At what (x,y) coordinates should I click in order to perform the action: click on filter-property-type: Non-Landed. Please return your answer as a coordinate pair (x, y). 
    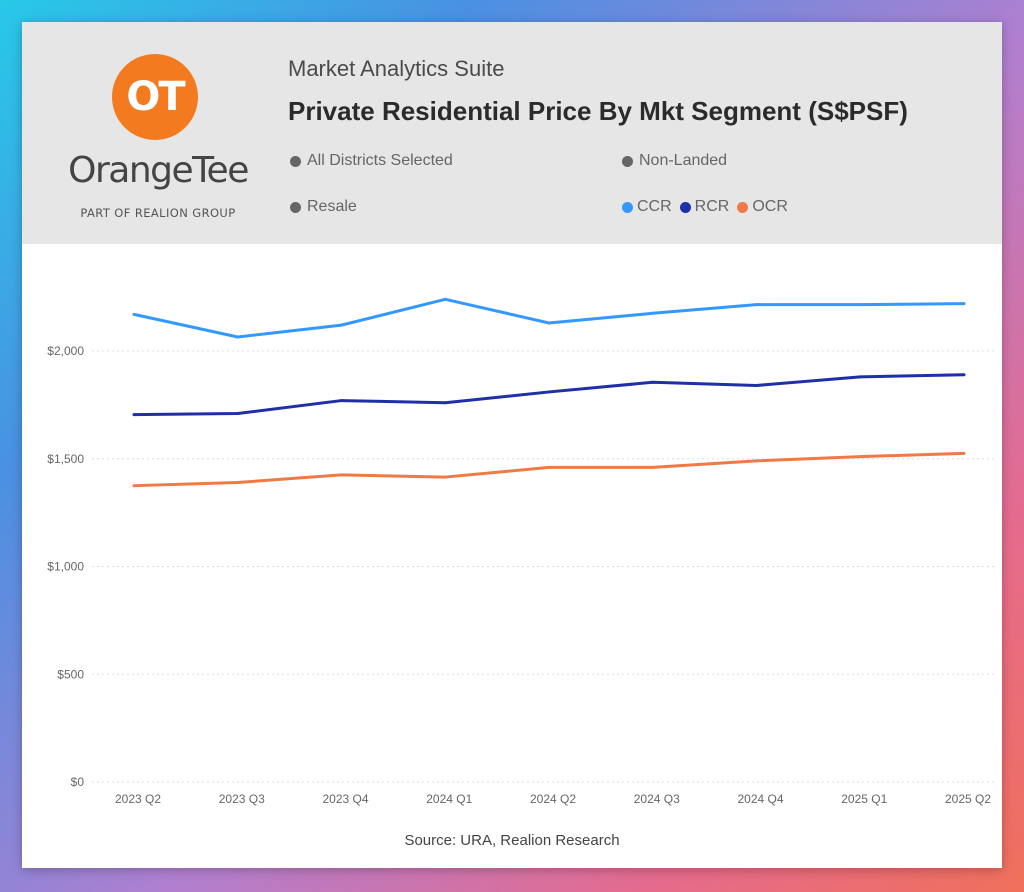
    Looking at the image, I should click on (674, 161).